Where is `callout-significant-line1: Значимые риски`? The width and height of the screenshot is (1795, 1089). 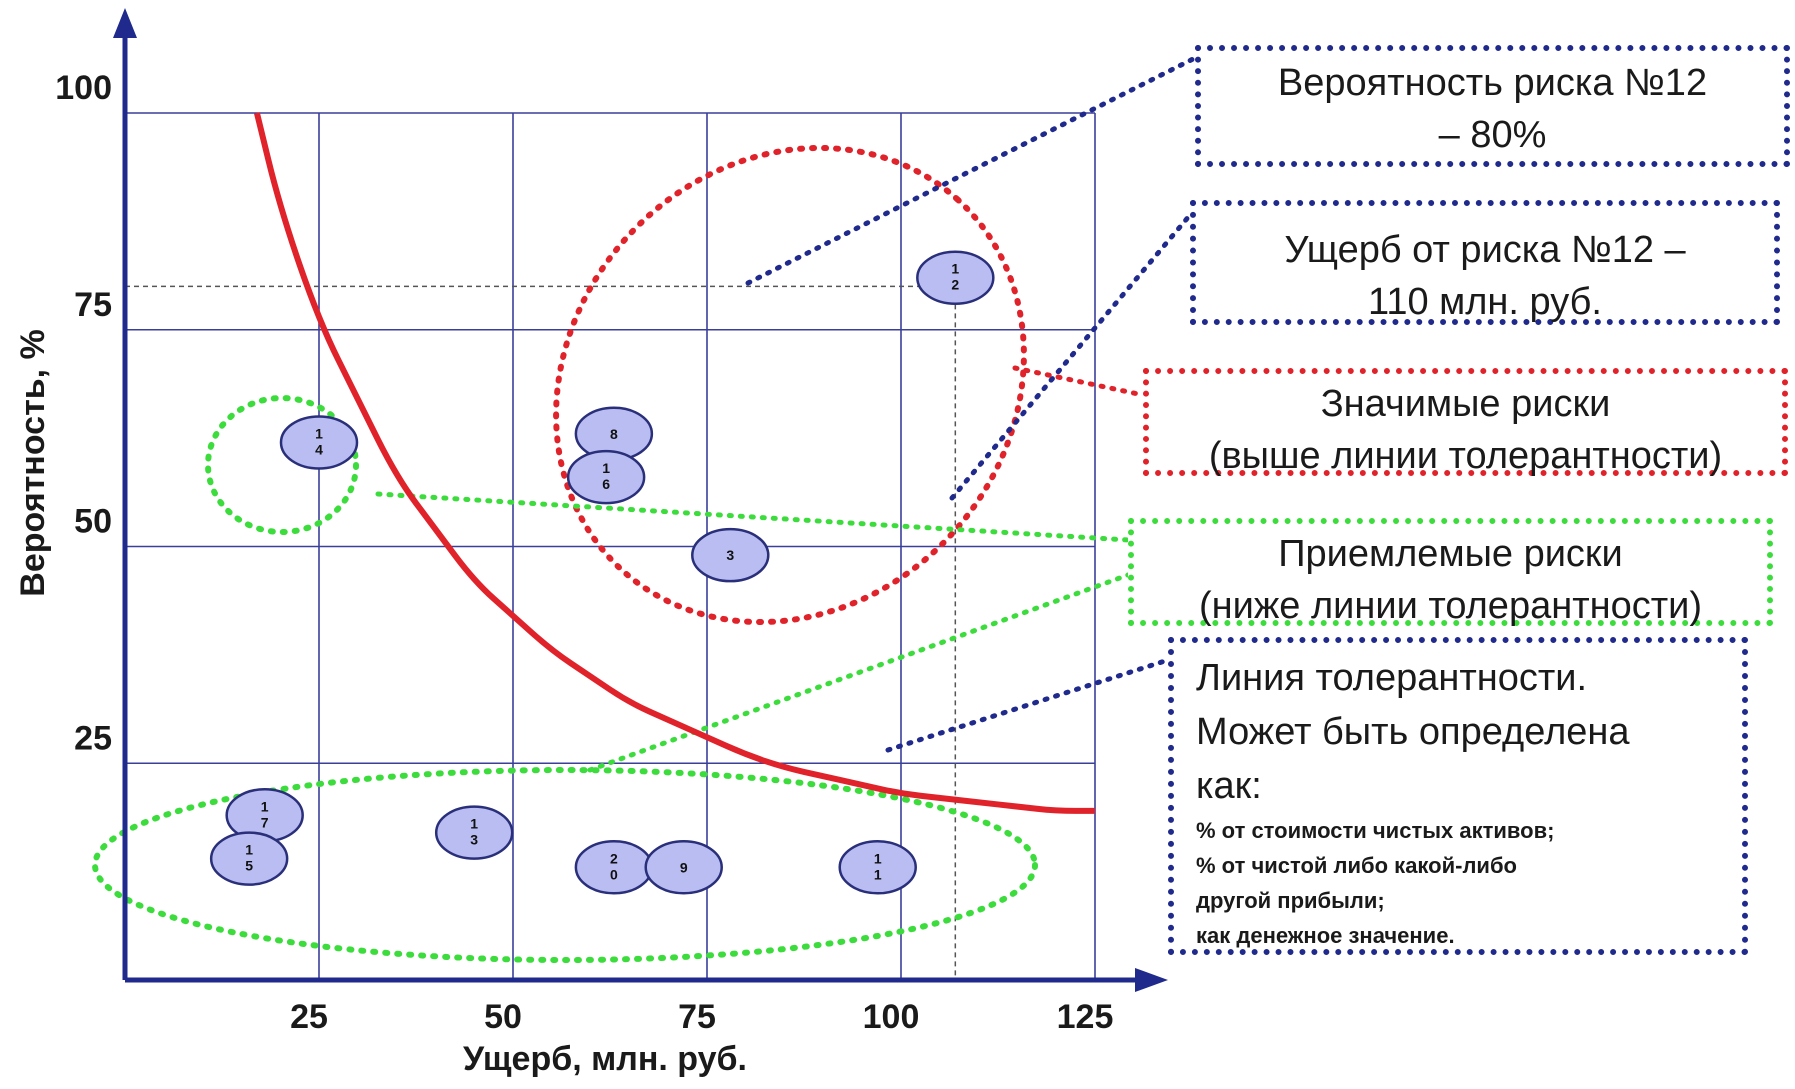 callout-significant-line1: Значимые риски is located at coordinates (1465, 404).